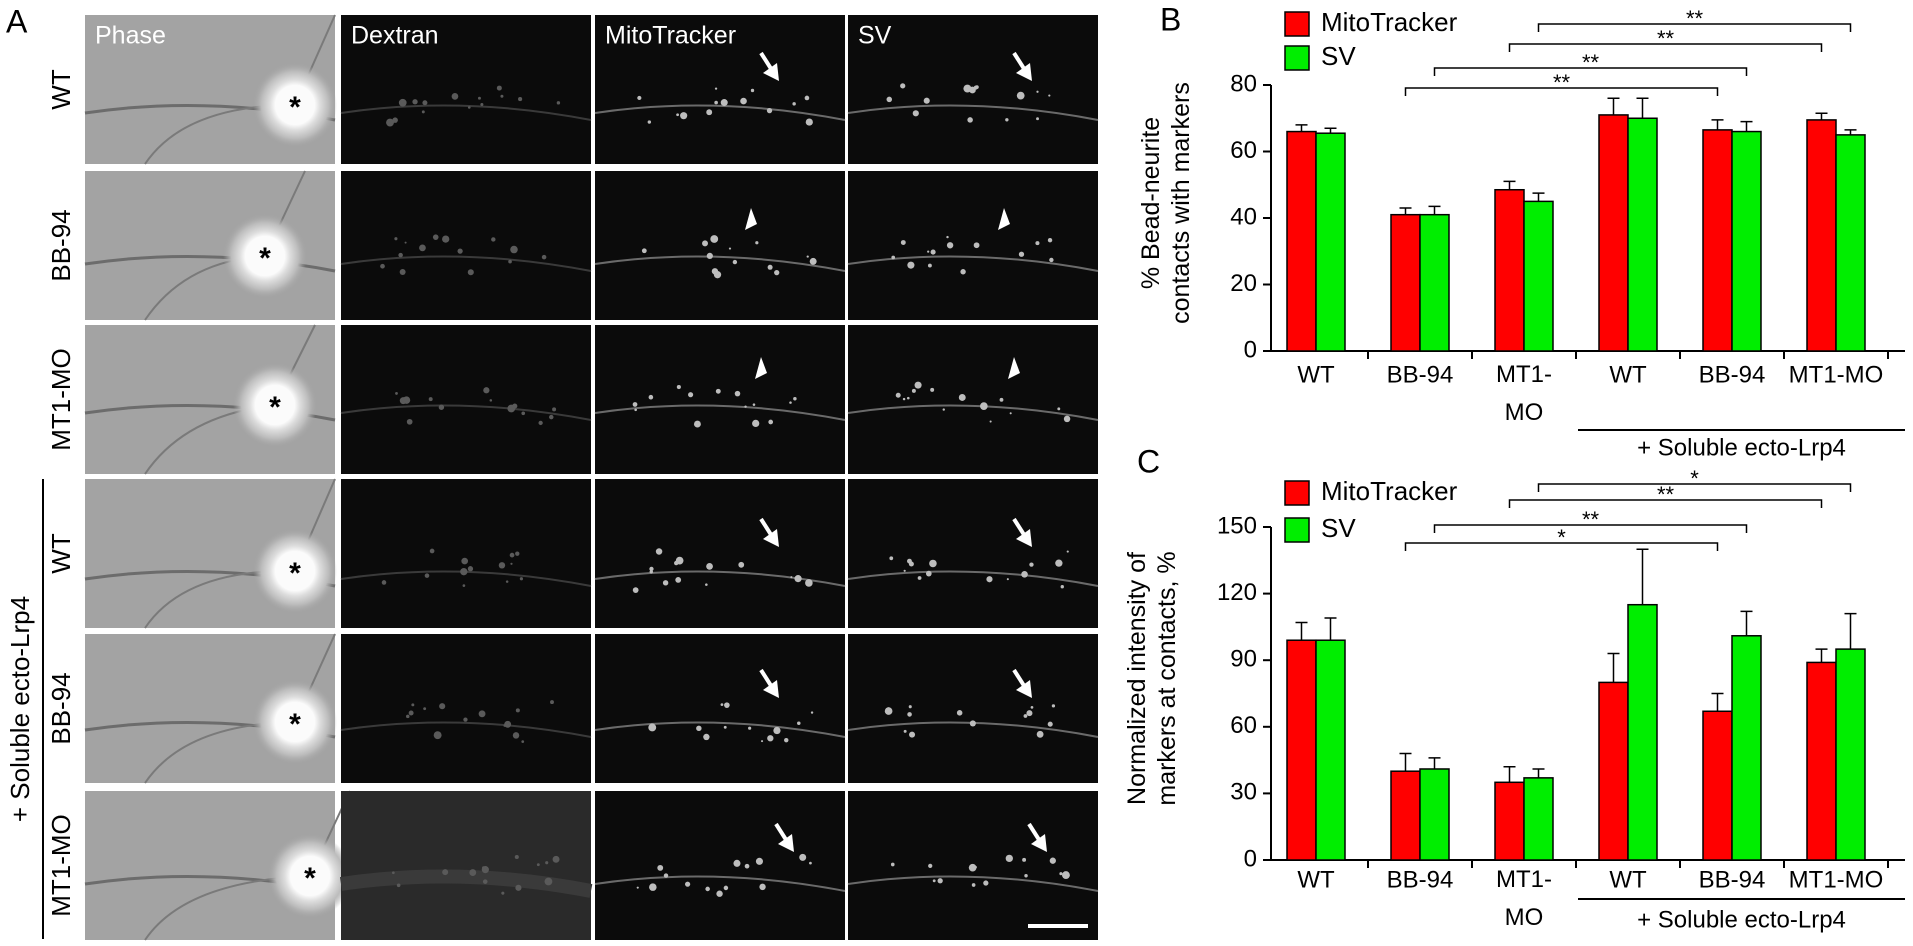  I want to click on group-label: + Soluble ecto-Lrp4, so click(20, 709).